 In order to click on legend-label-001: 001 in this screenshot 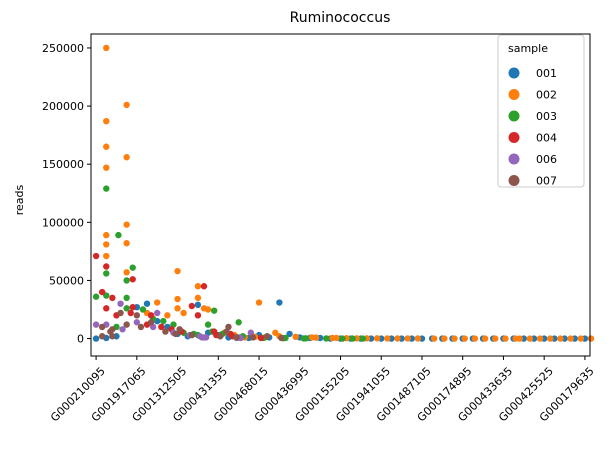, I will do `click(546, 73)`.